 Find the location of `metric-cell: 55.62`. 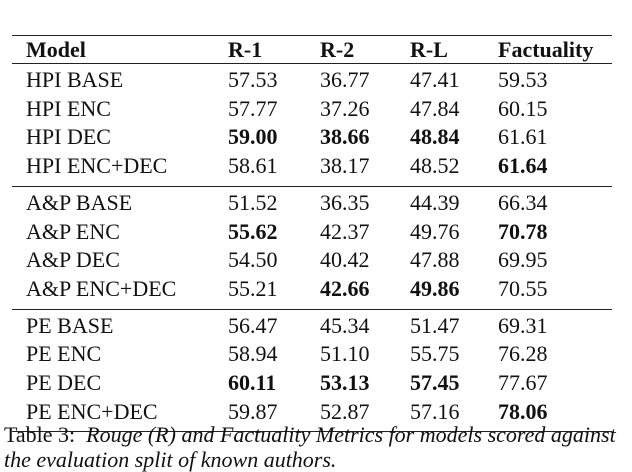

metric-cell: 55.62 is located at coordinates (253, 231).